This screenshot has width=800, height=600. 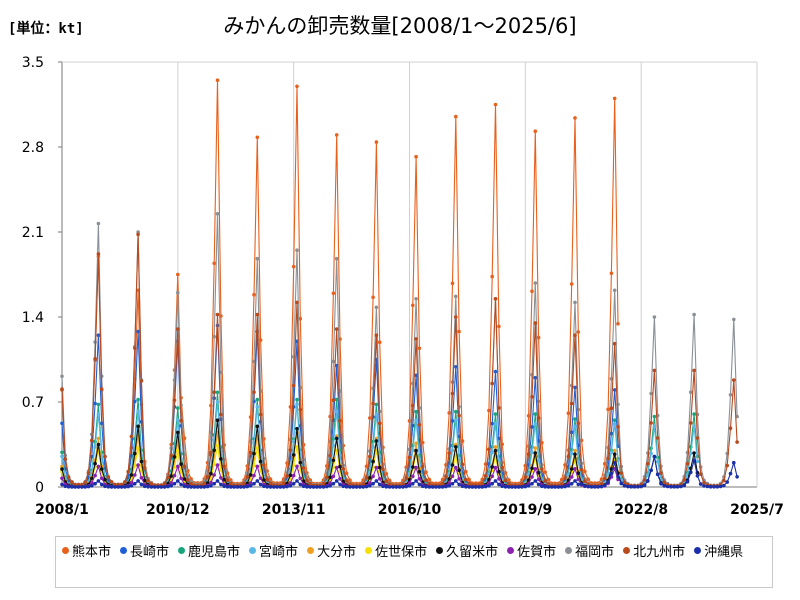 What do you see at coordinates (525, 510) in the screenshot?
I see `x-tick-label: 2019/9` at bounding box center [525, 510].